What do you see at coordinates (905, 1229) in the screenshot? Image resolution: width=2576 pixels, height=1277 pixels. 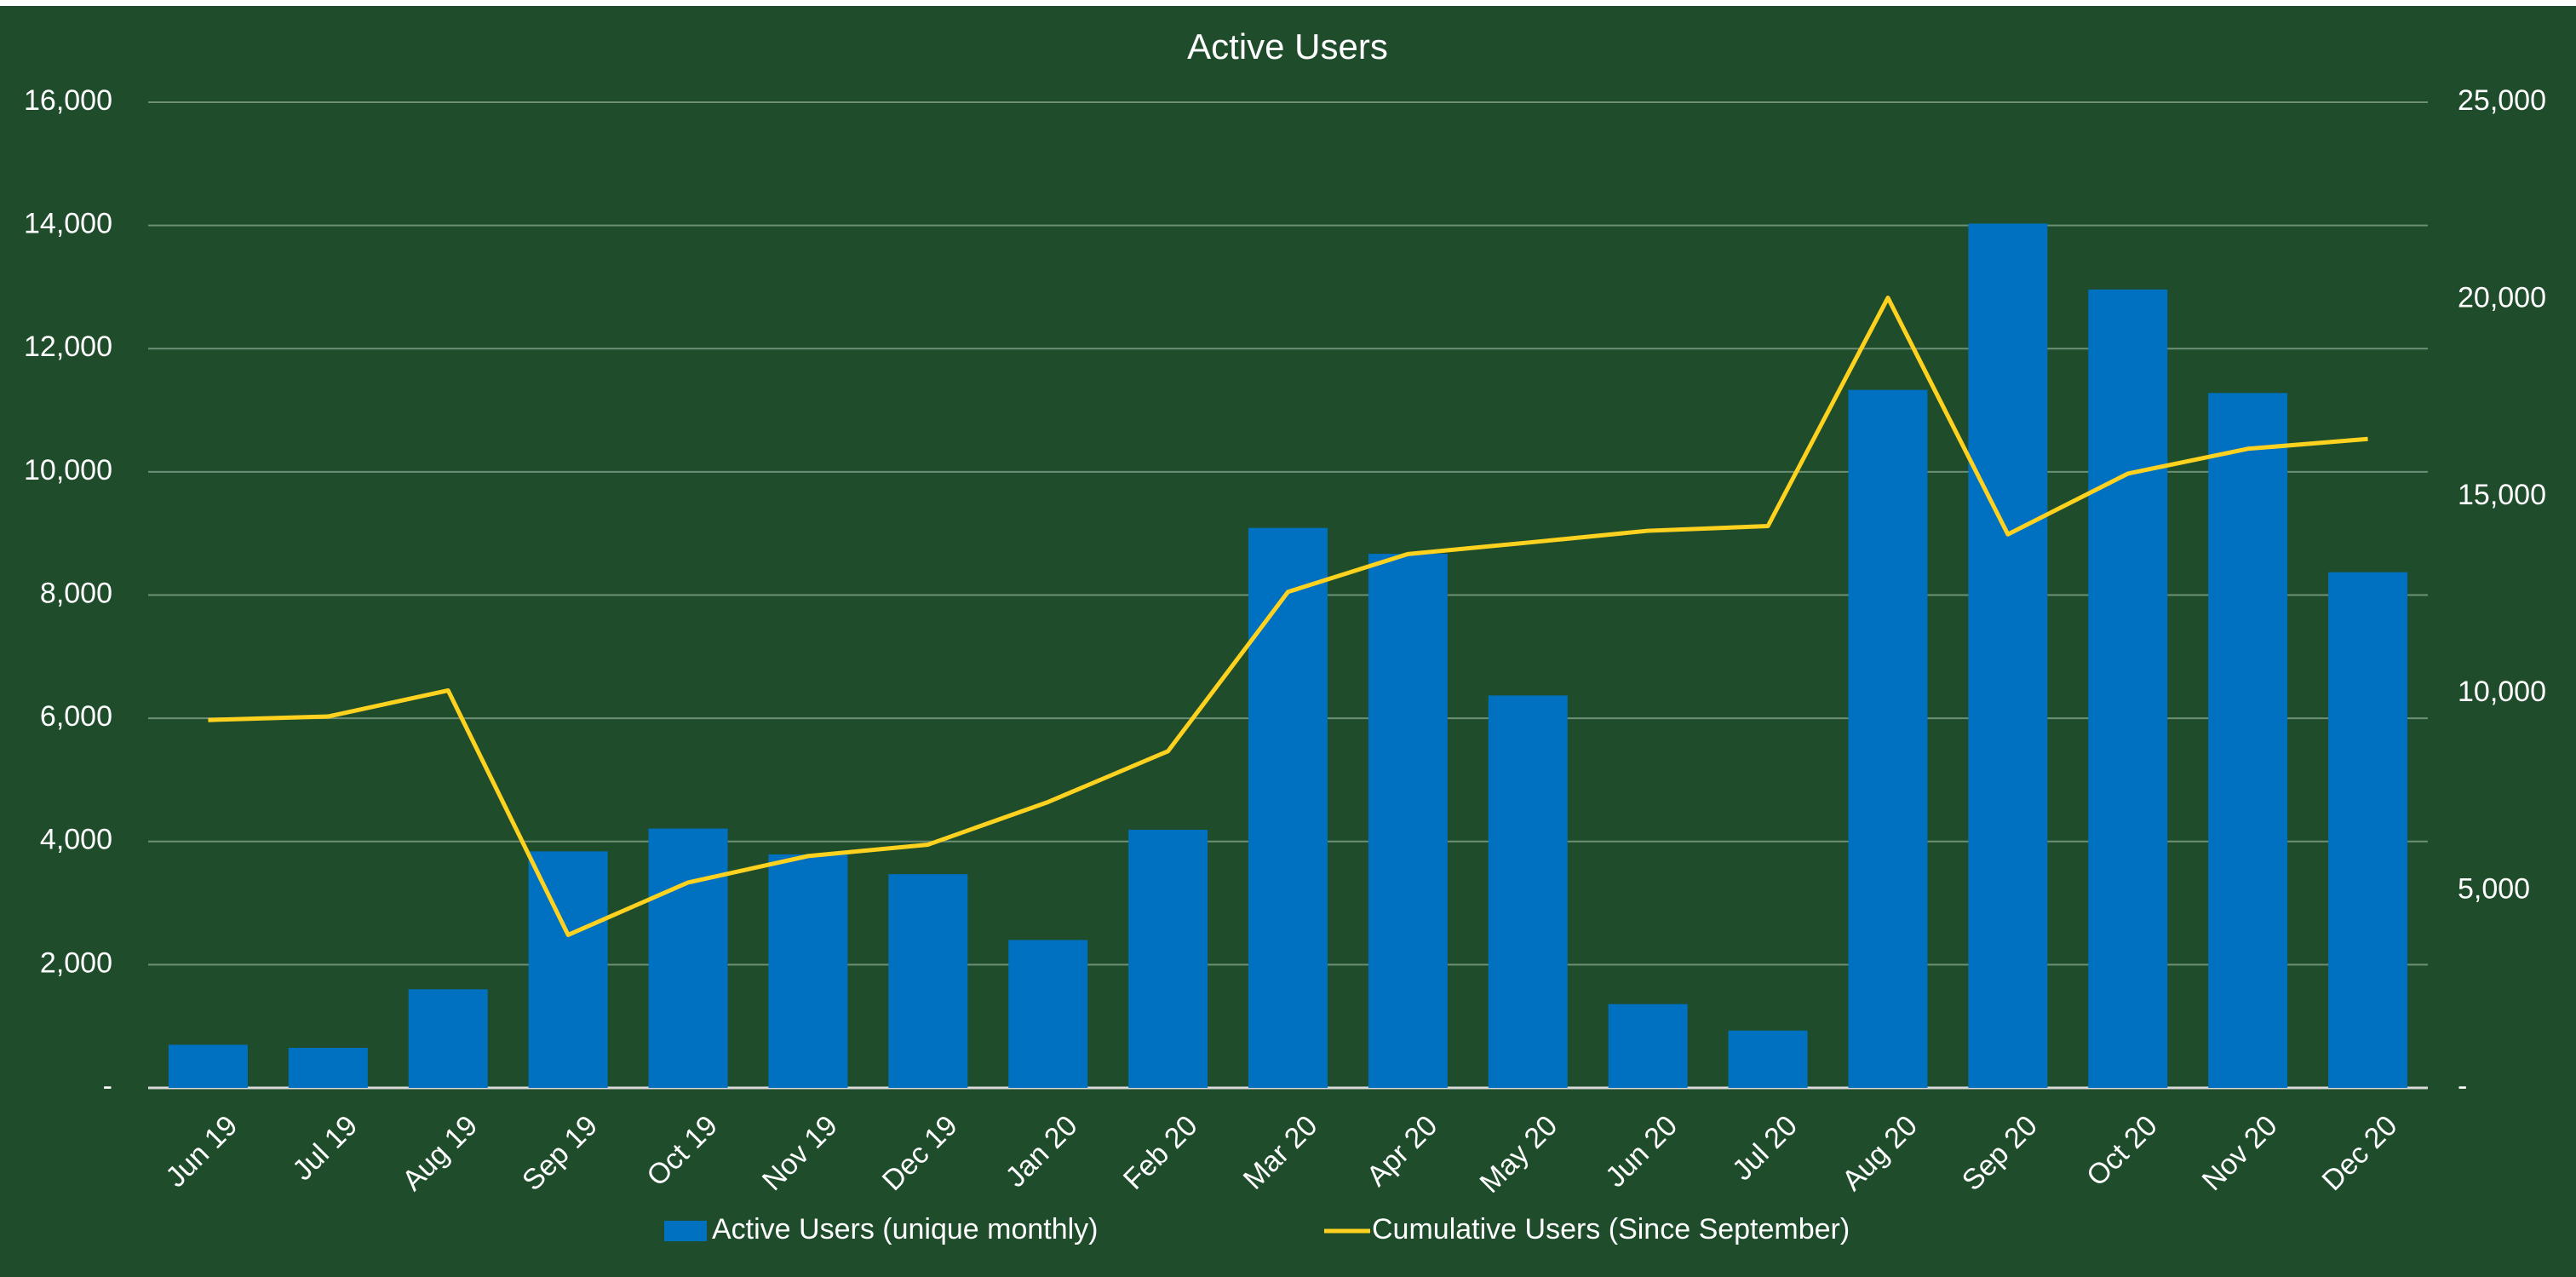 I see `legend-label: Active Users (unique monthly)` at bounding box center [905, 1229].